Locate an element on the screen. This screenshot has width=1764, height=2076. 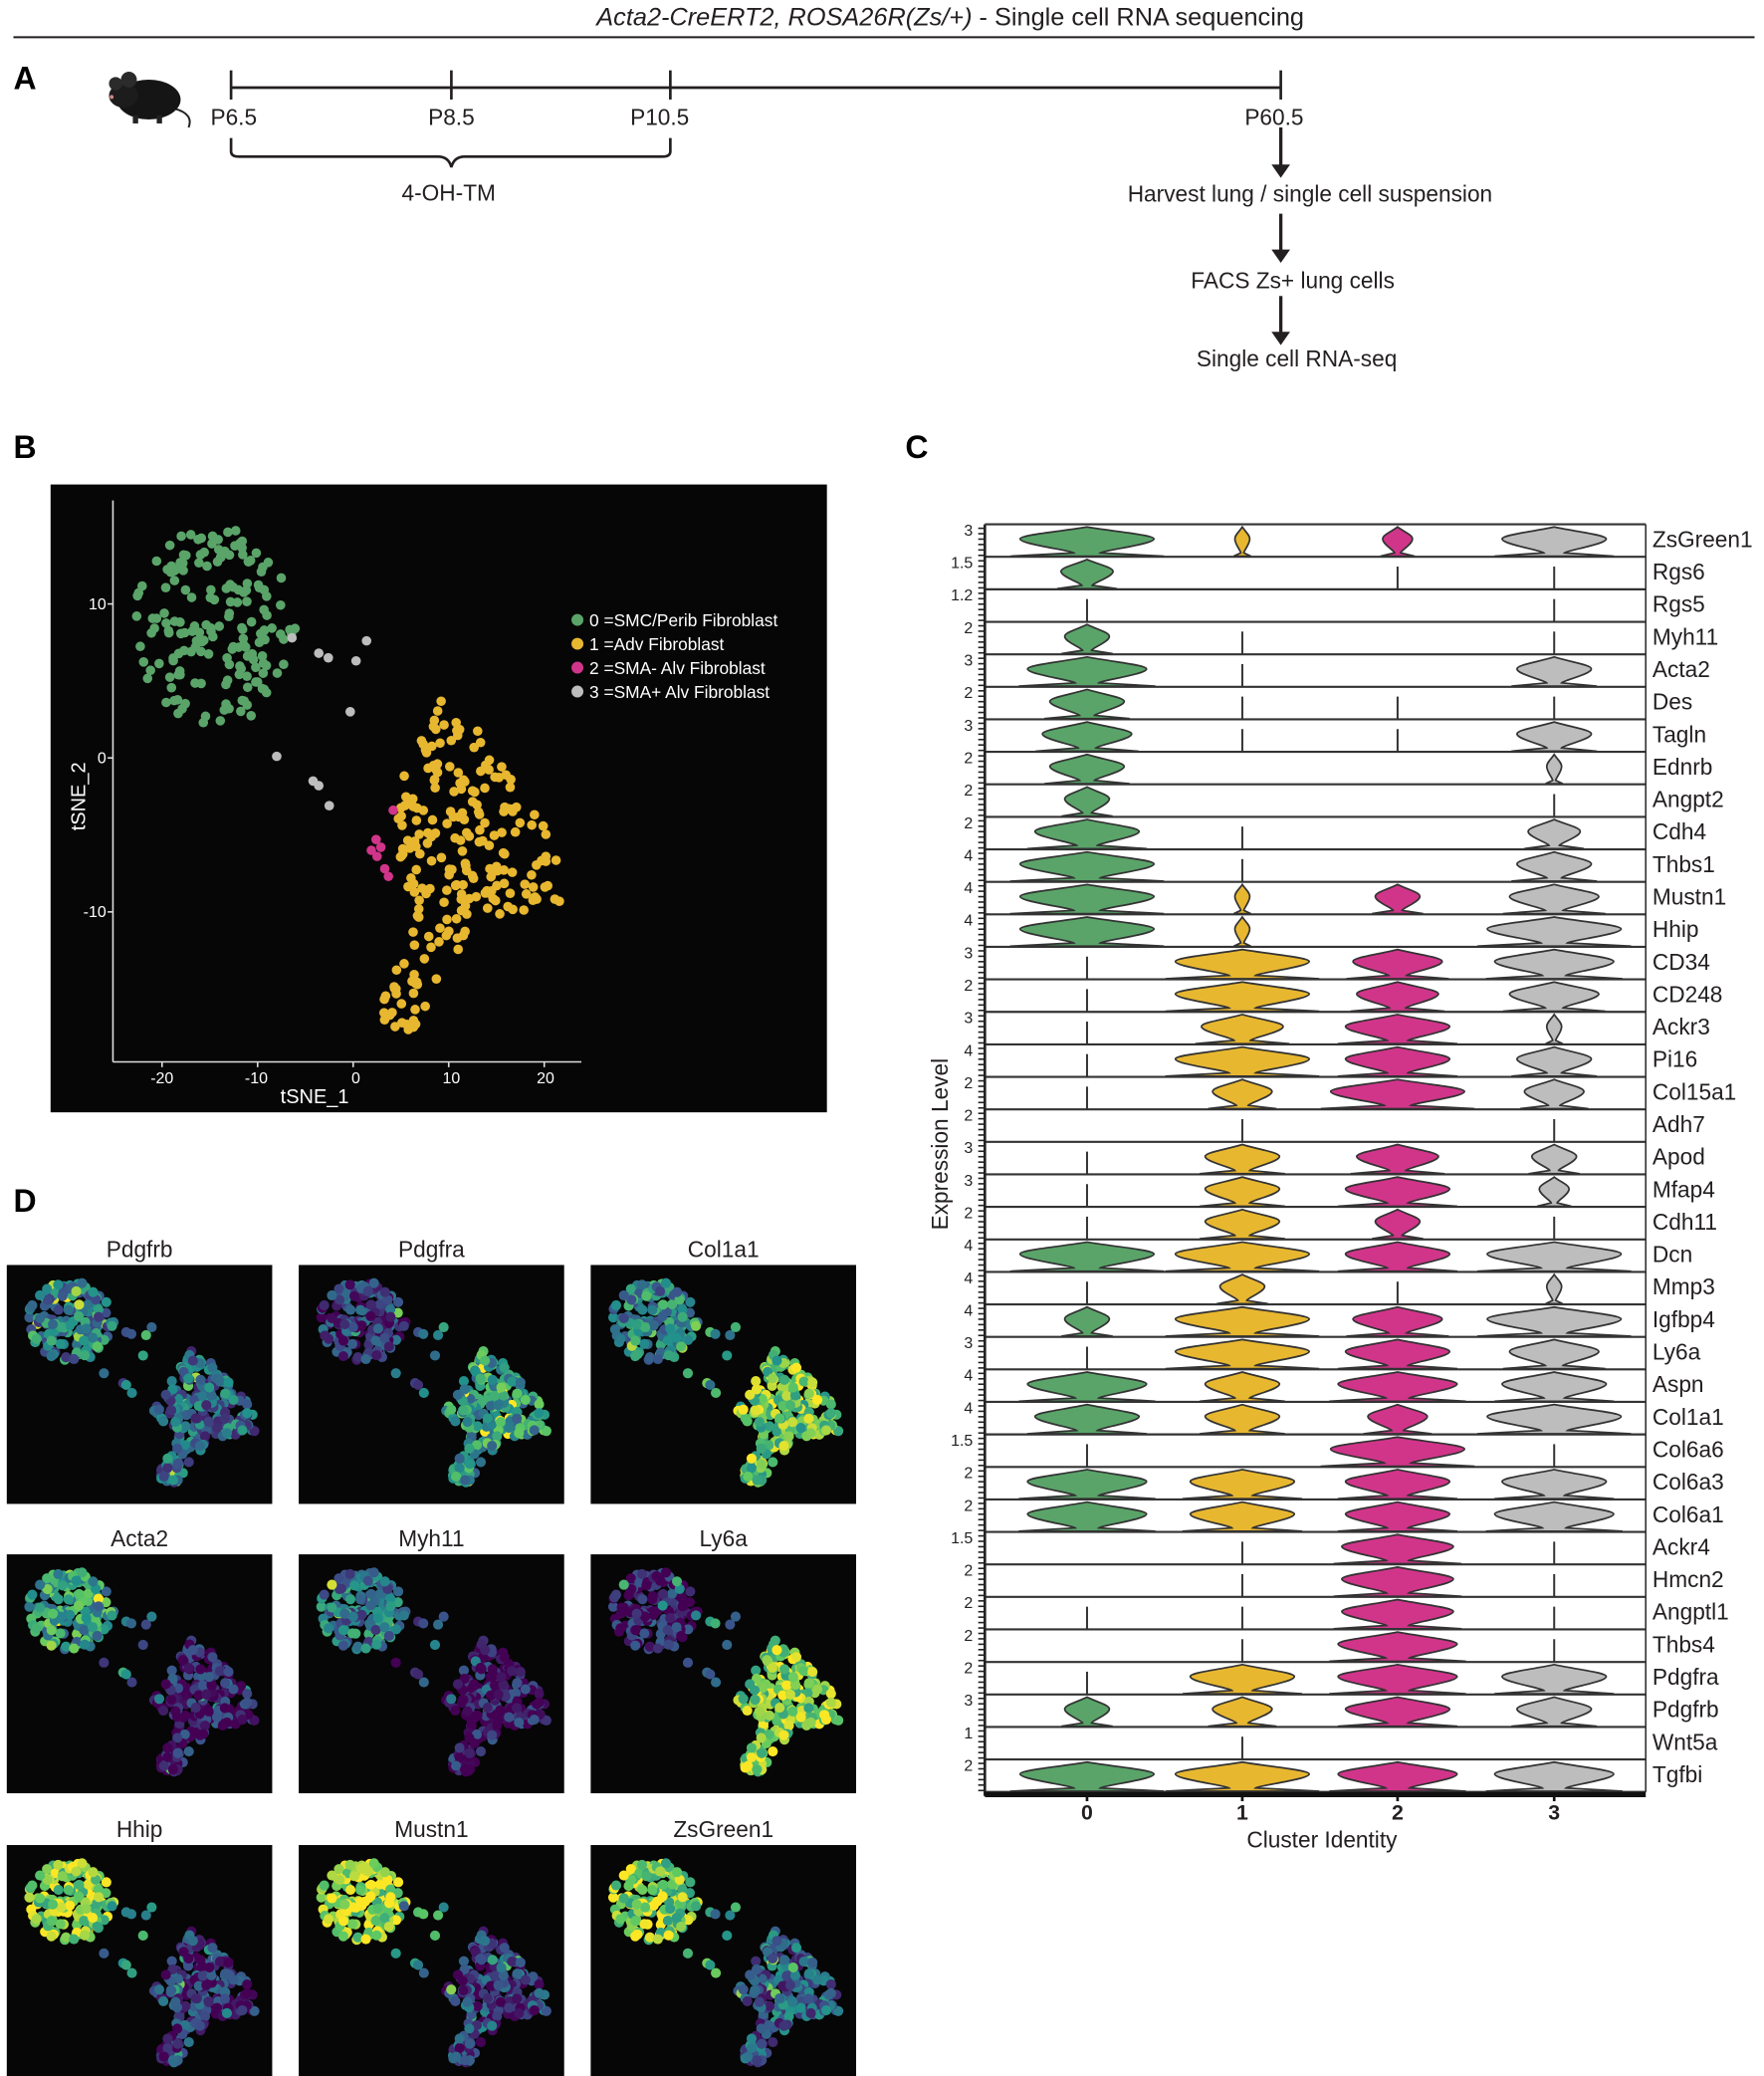
violin-row-Mustn1: 4 Mustn1 is located at coordinates (1345, 898).